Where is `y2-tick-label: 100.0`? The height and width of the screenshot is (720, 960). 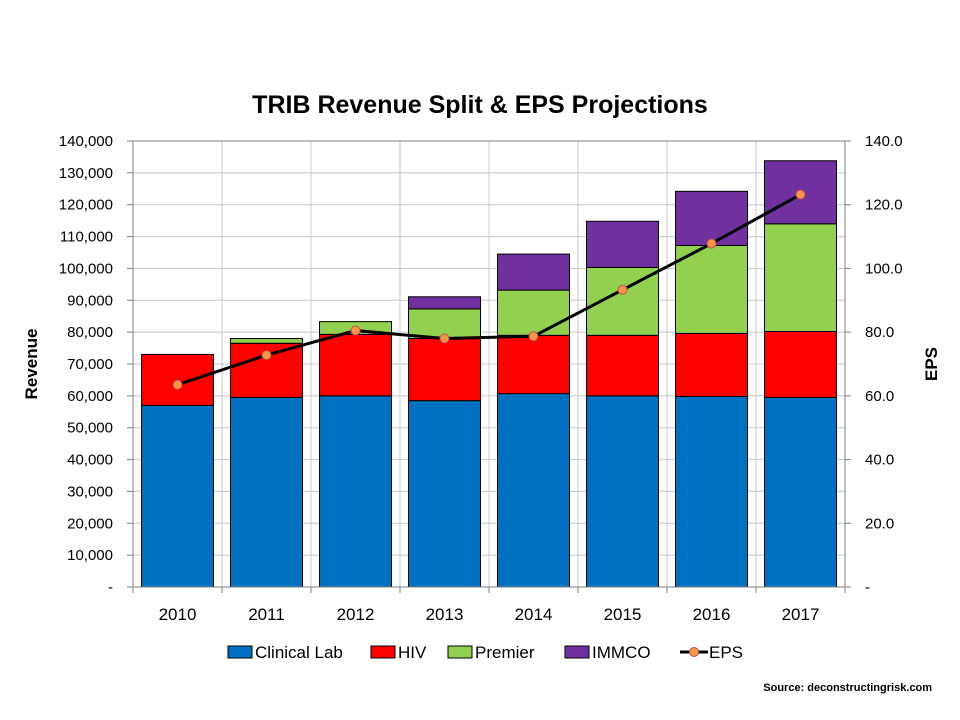
y2-tick-label: 100.0 is located at coordinates (884, 268).